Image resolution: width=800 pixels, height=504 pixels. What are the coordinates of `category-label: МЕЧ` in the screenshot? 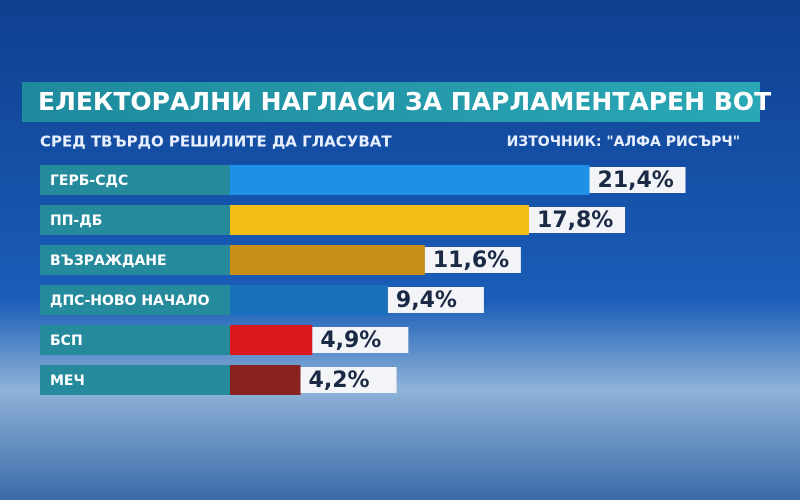 It's located at (67, 381).